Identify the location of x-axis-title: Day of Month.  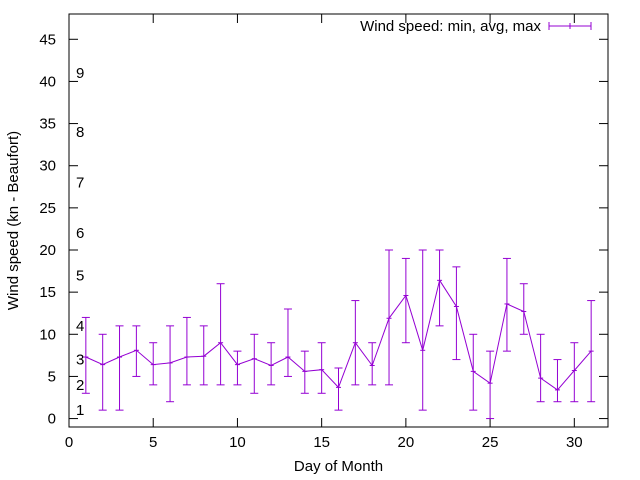
(338, 466).